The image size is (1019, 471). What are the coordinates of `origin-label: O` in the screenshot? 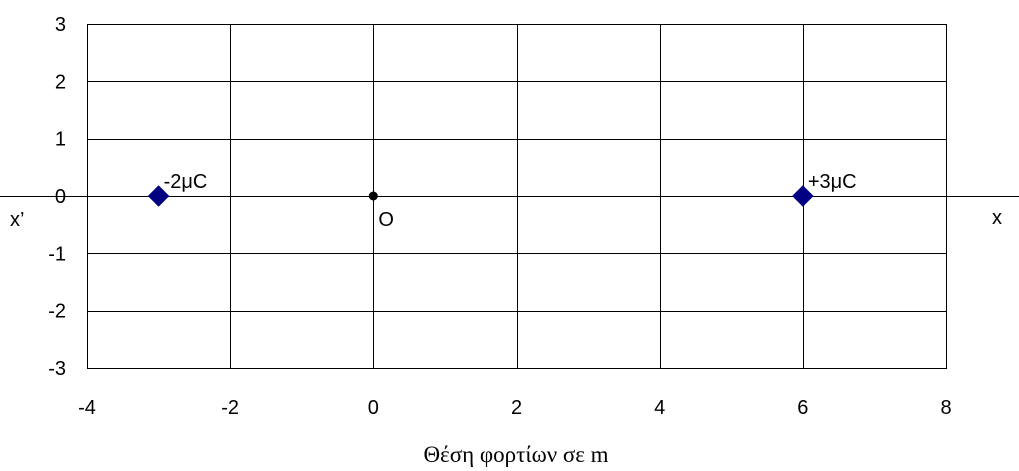 It's located at (386, 220).